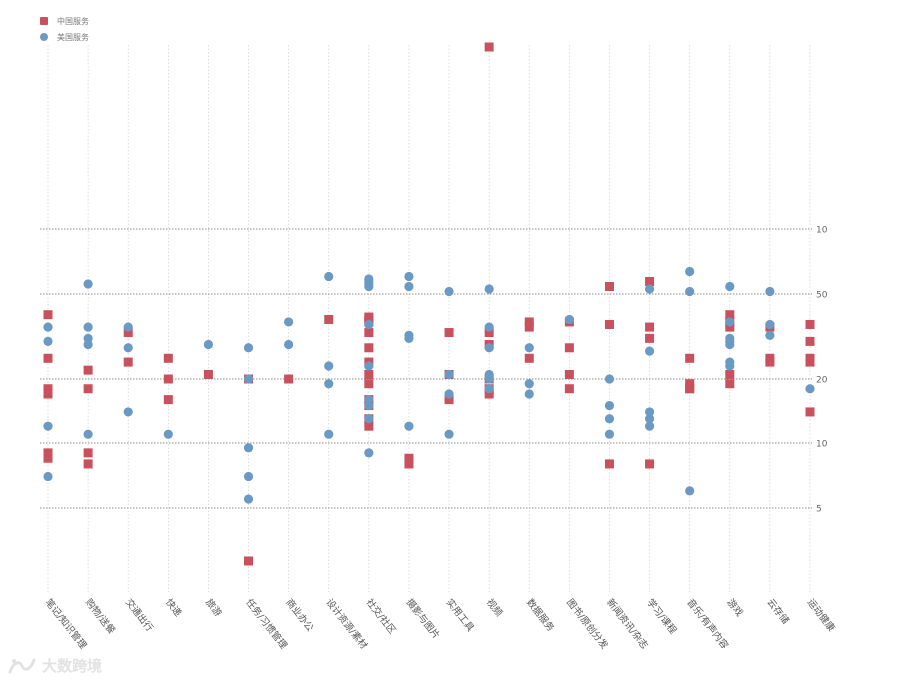 The width and height of the screenshot is (900, 683). What do you see at coordinates (64, 37) in the screenshot?
I see `legend-item-us: 美国服务` at bounding box center [64, 37].